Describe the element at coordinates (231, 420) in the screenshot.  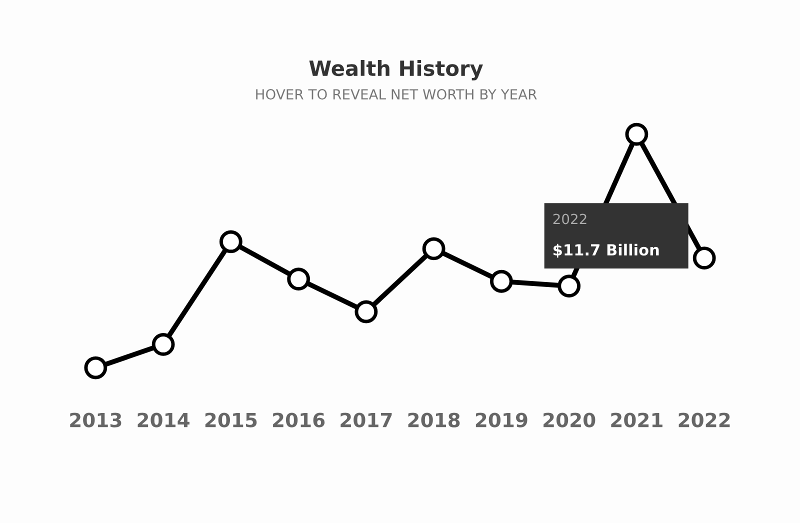
I see `x-tick-label: 2015` at that location.